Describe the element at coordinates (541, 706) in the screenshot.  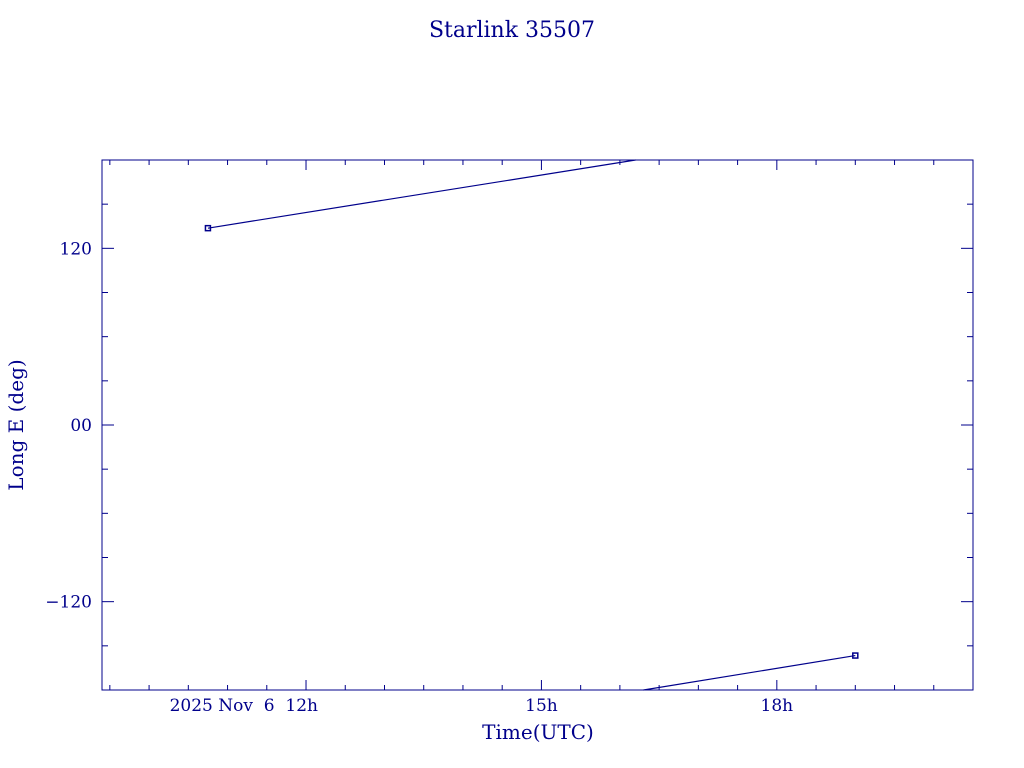
I see `x-tick-label: 15h` at that location.